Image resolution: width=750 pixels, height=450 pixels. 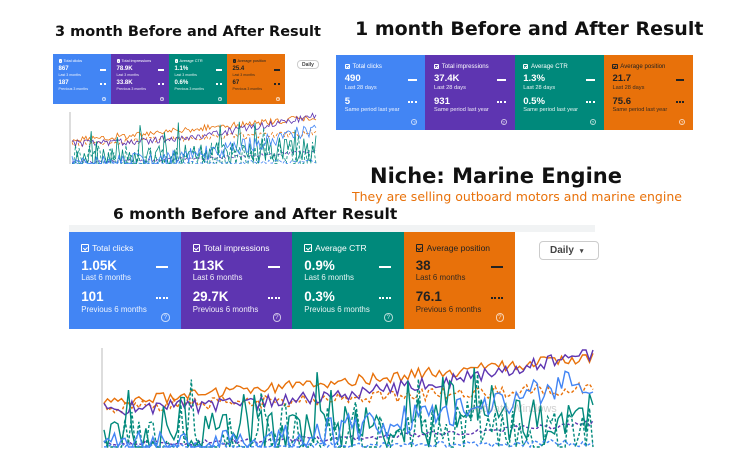 I want to click on metric-prev-value: 101, so click(x=92, y=297).